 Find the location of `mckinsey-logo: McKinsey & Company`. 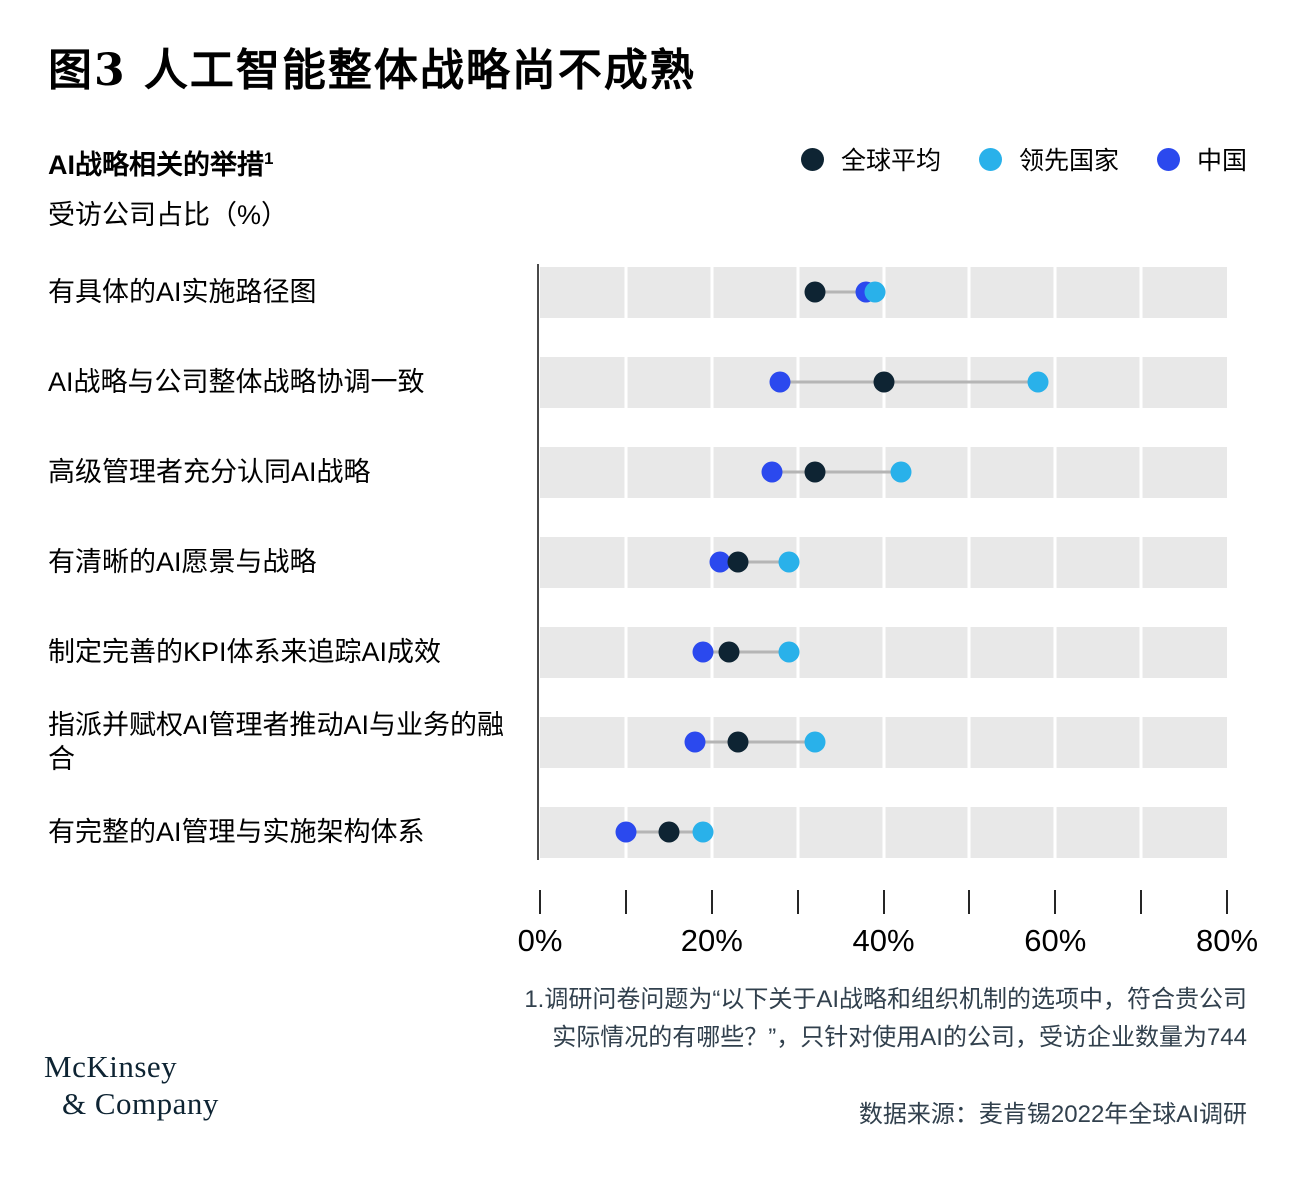

mckinsey-logo: McKinsey & Company is located at coordinates (131, 1085).